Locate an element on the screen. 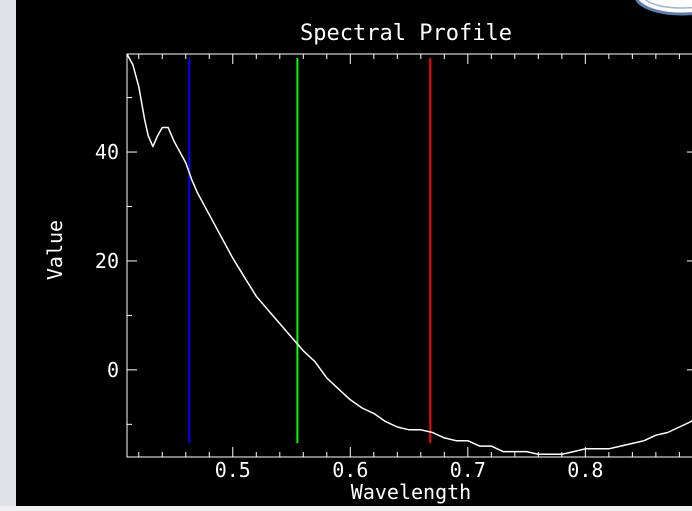 The image size is (692, 511). y-tick-label: 0 is located at coordinates (113, 370).